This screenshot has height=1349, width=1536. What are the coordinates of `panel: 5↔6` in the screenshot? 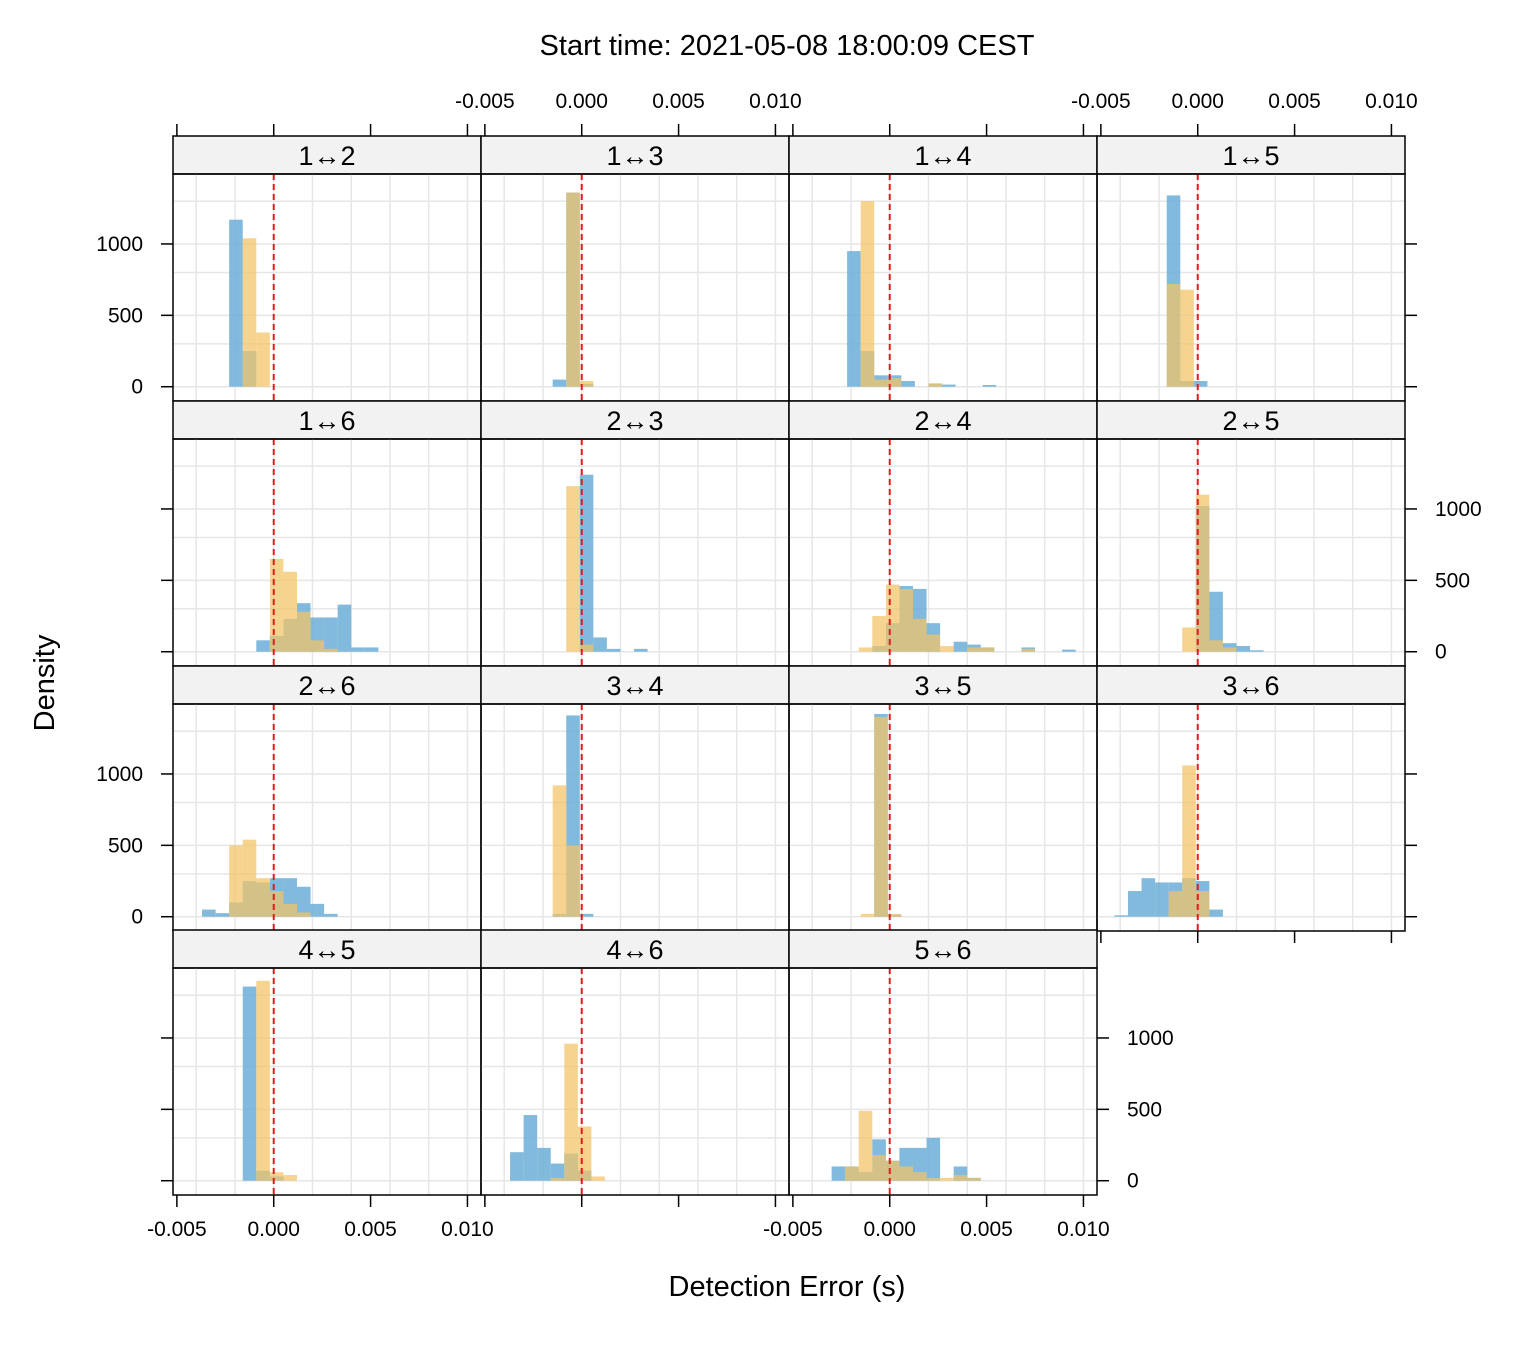 It's located at (943, 1062).